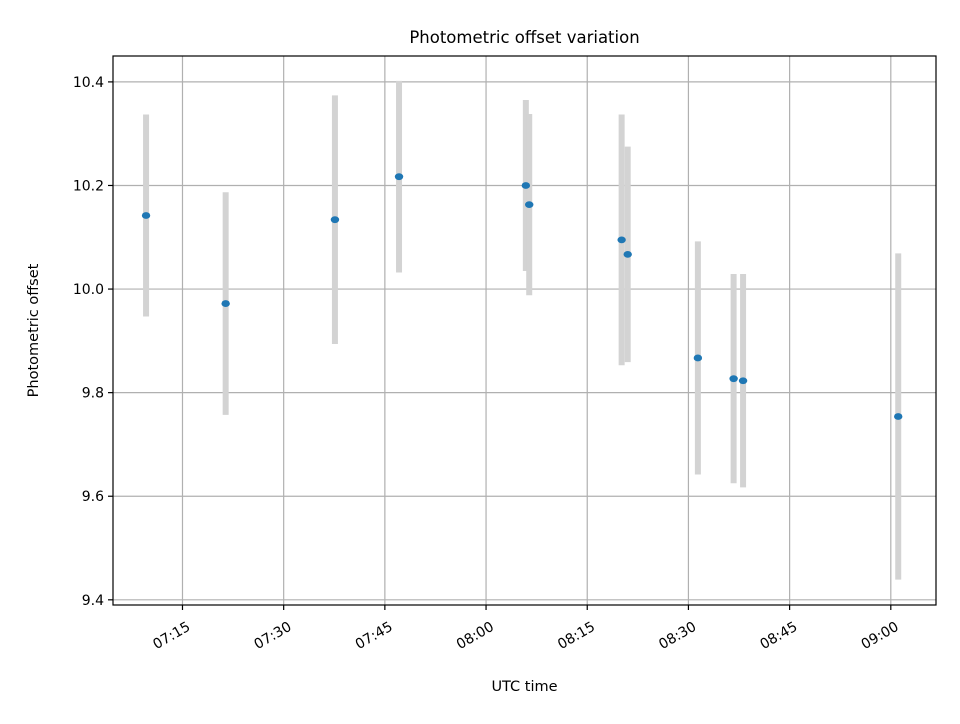 The image size is (960, 724). Describe the element at coordinates (88, 186) in the screenshot. I see `y-tick-label: 10.2` at that location.